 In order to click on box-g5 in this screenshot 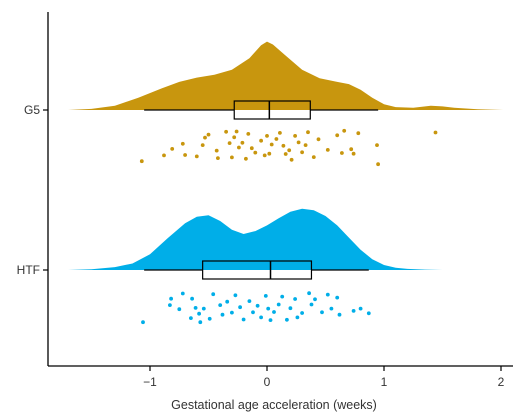, I will do `click(272, 110)`.